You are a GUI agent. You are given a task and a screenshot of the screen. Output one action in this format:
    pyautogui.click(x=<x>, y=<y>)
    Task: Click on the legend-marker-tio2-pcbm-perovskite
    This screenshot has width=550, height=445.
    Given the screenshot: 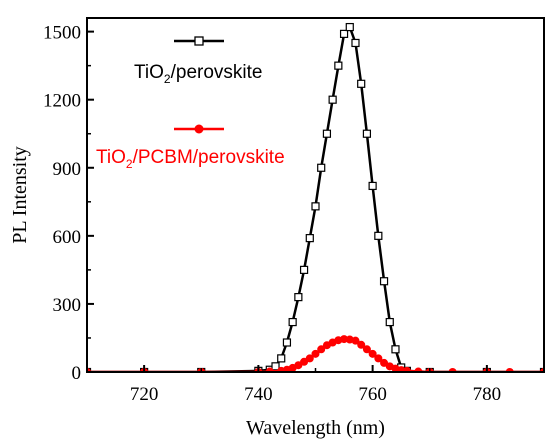 What is the action you would take?
    pyautogui.click(x=199, y=129)
    